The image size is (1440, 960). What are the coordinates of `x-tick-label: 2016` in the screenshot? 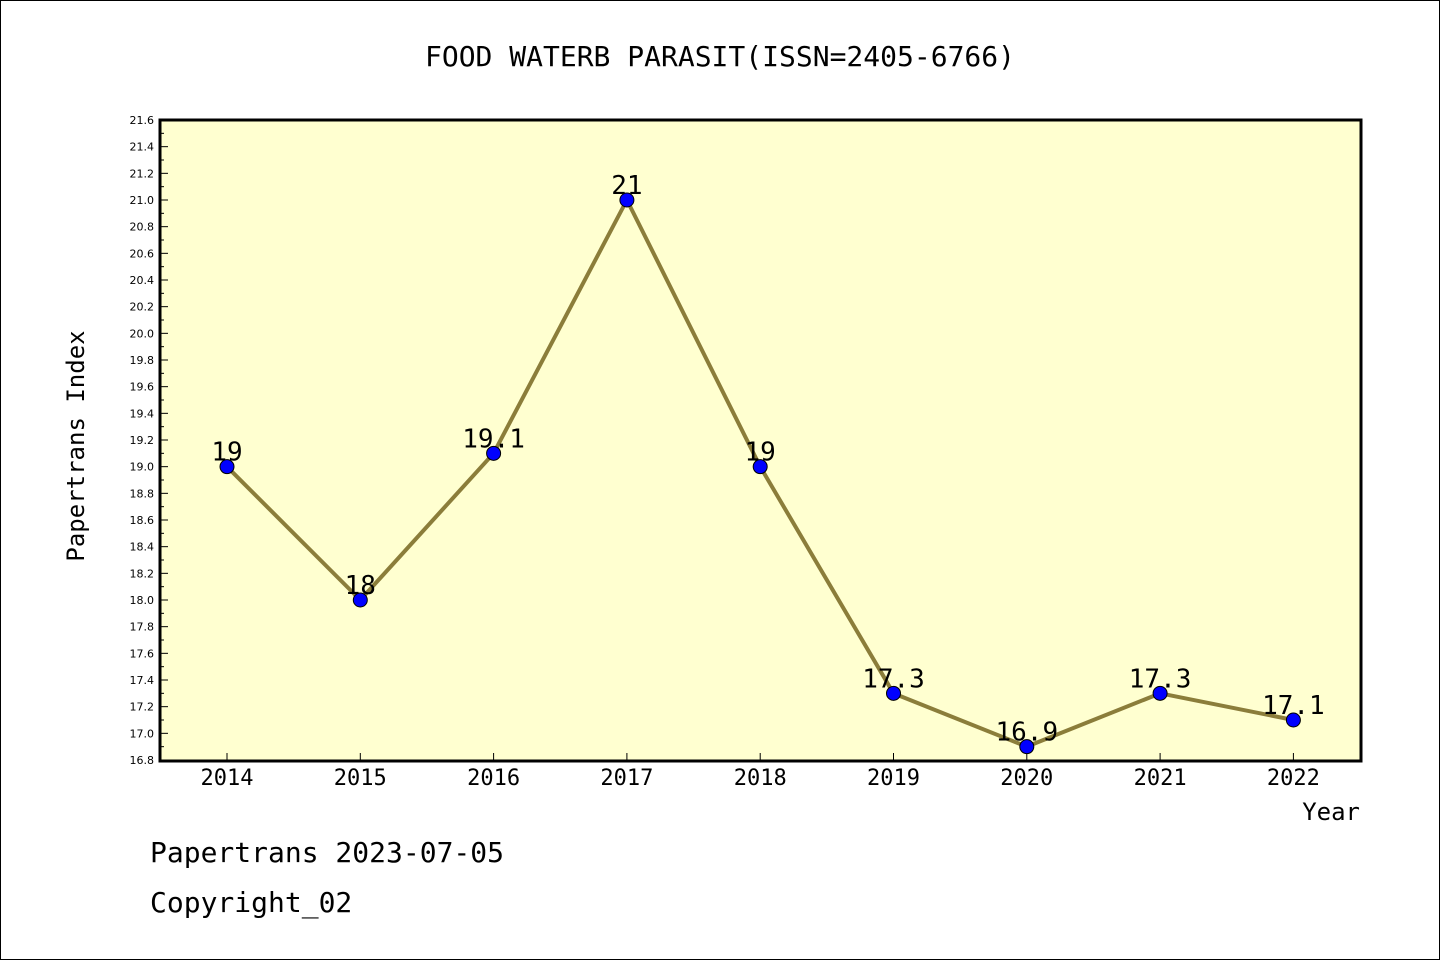 It's located at (493, 778).